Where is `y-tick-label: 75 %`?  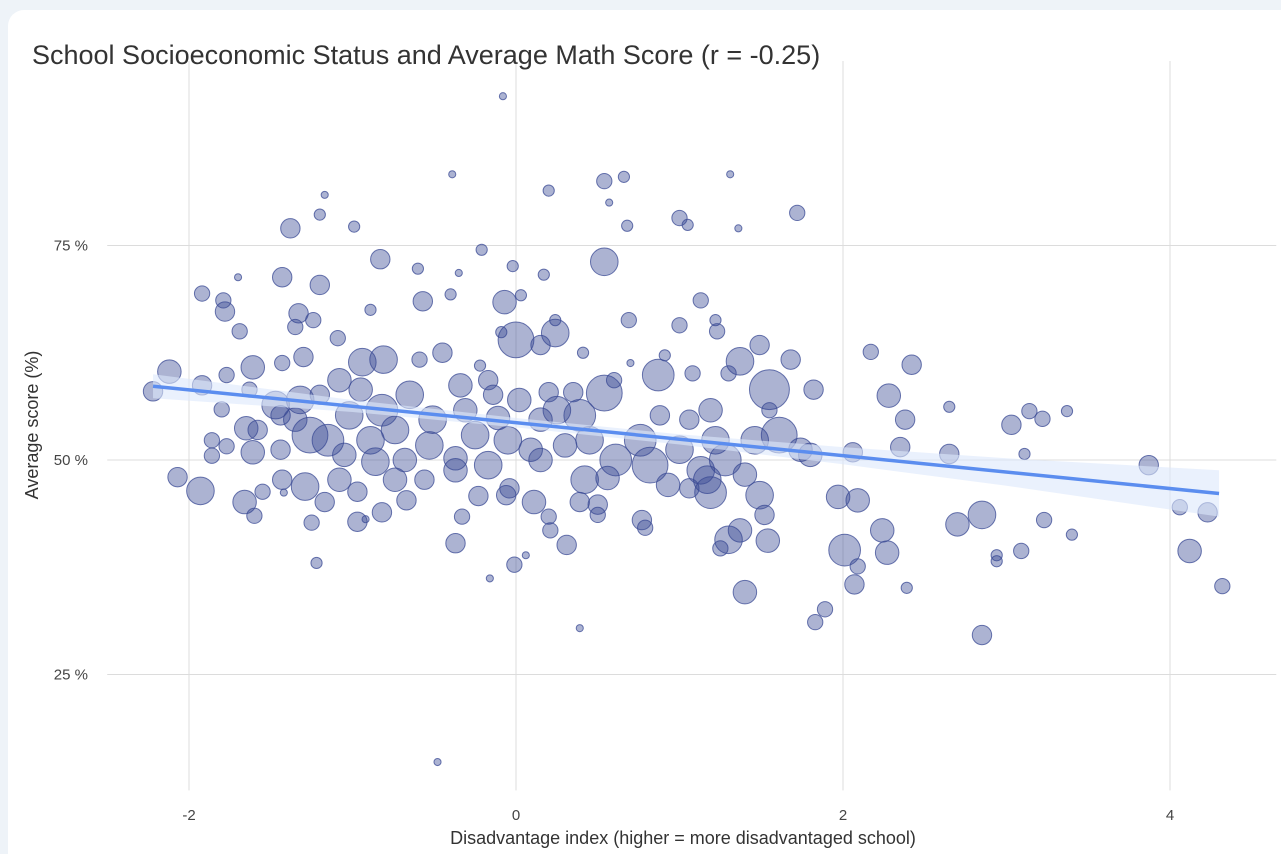
y-tick-label: 75 % is located at coordinates (71, 246).